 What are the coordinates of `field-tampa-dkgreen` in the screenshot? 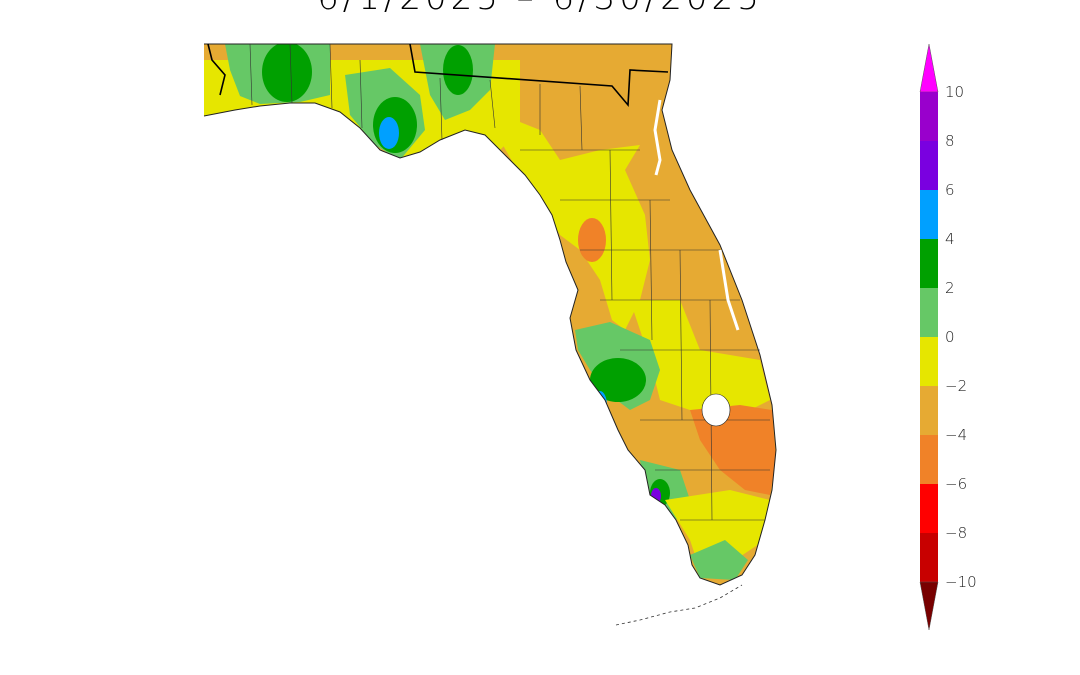 It's located at (618, 380).